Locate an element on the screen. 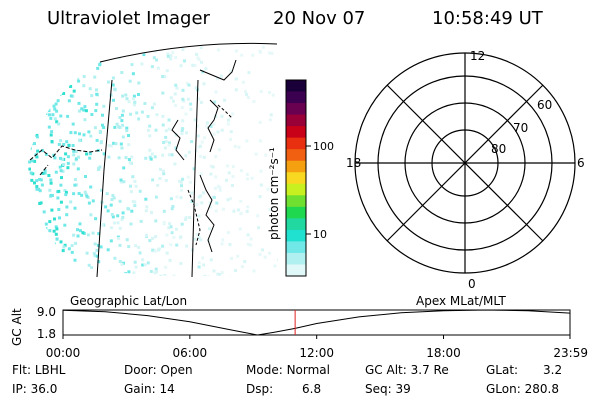 Image resolution: width=600 pixels, height=400 pixels. altitude-x-label: 06:00 is located at coordinates (190, 353).